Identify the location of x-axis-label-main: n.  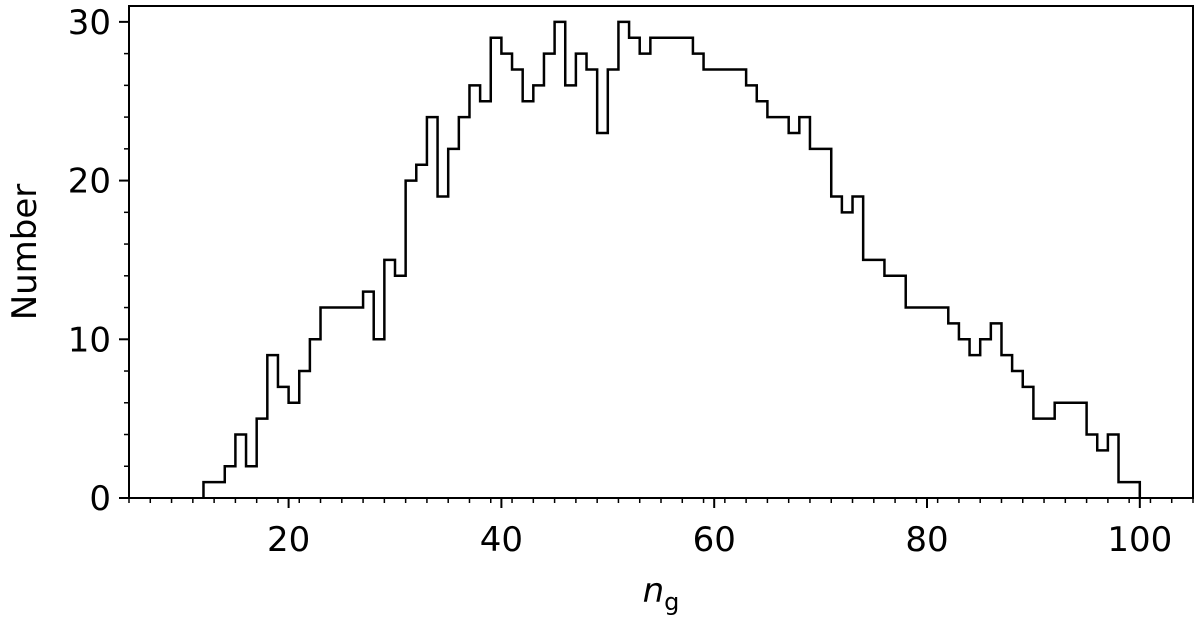
(654, 591).